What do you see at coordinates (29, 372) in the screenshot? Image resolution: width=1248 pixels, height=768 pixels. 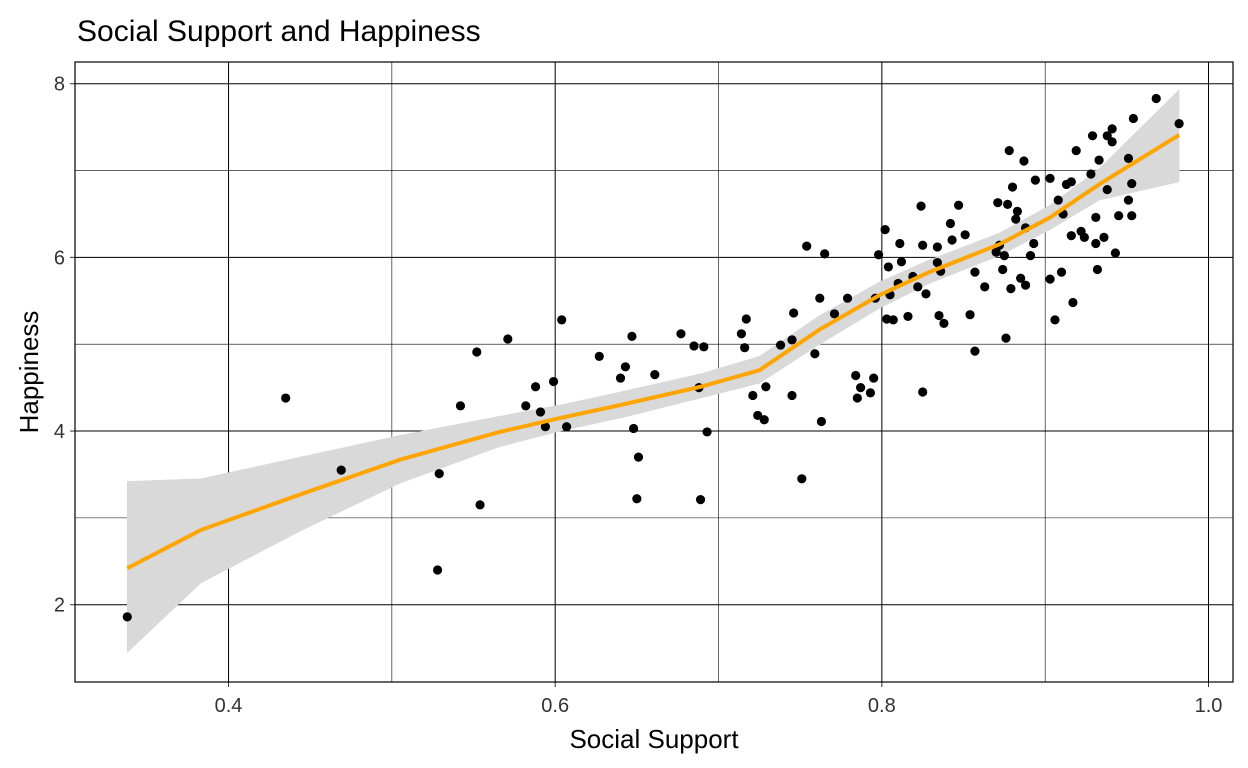 I see `y-axis-label: Happiness` at bounding box center [29, 372].